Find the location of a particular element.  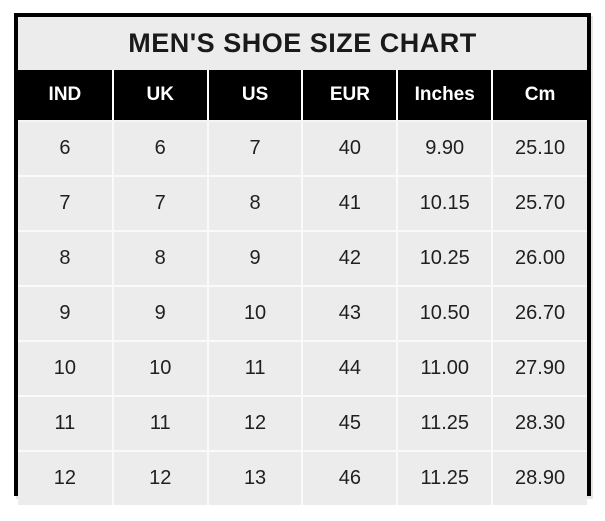

table-cell-ind: 6 is located at coordinates (66, 149).